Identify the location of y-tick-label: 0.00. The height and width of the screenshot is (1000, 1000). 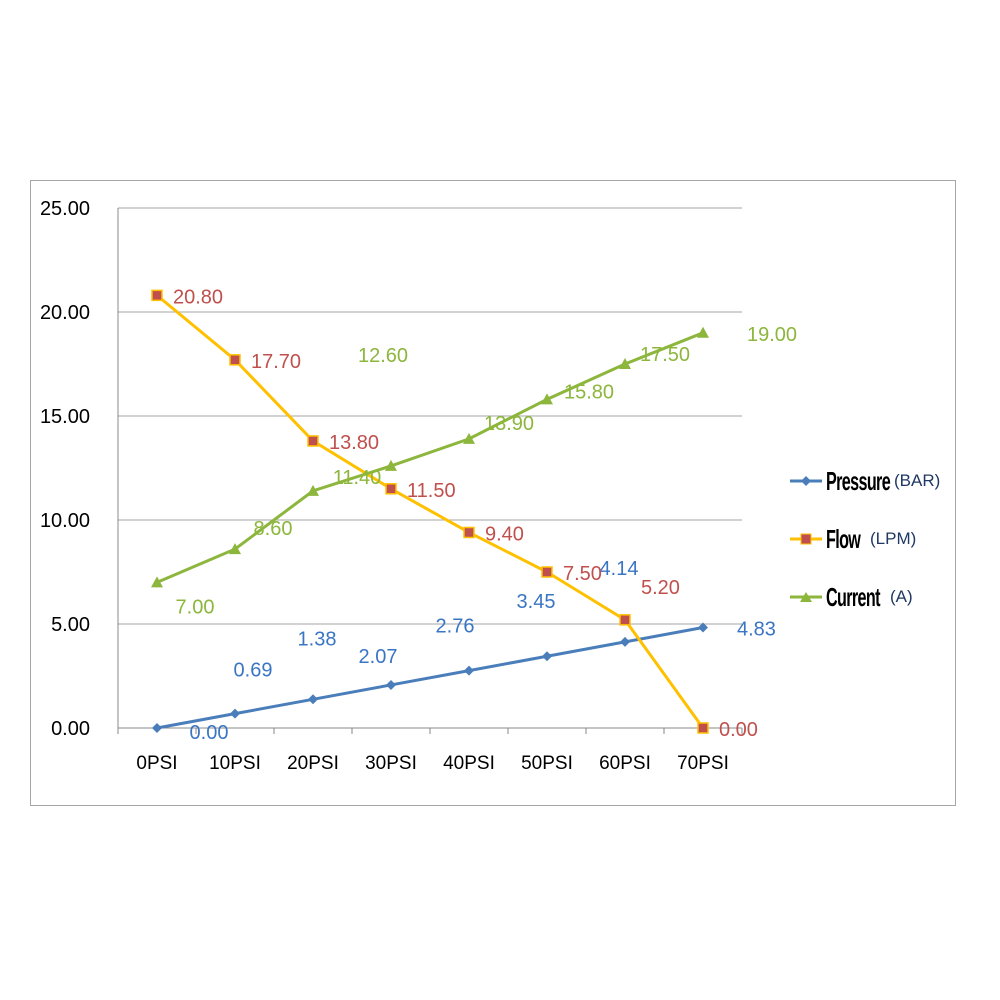
(70, 729).